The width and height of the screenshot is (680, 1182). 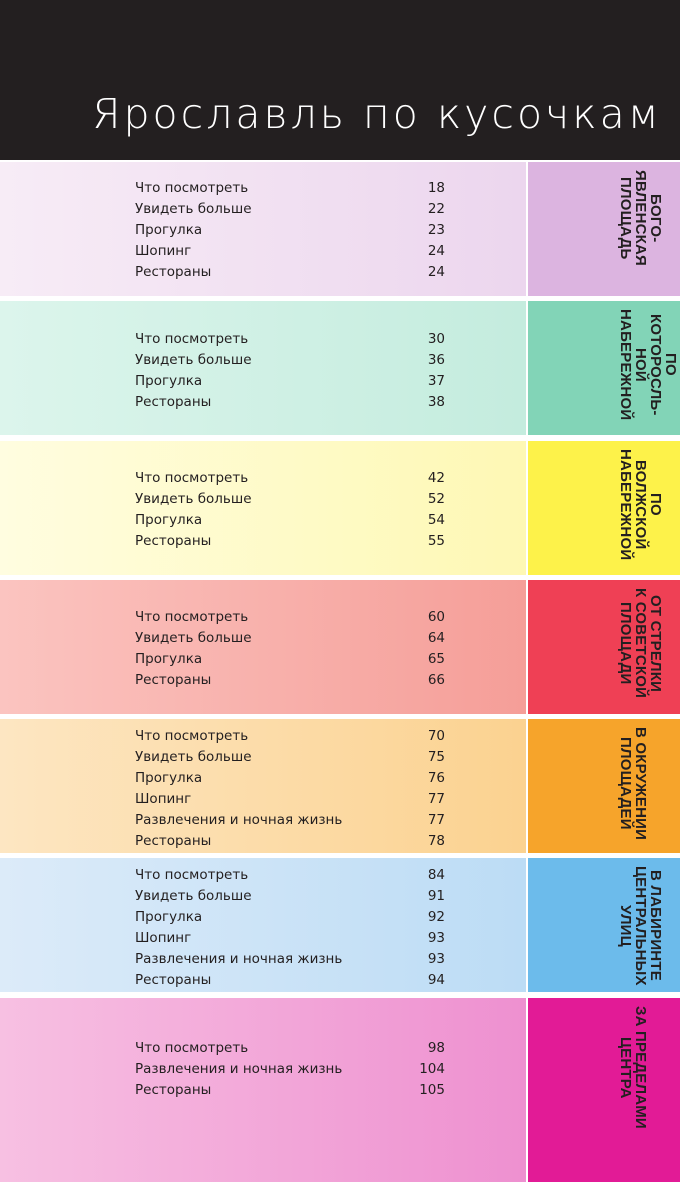 I want to click on page-number: 105, so click(x=432, y=1090).